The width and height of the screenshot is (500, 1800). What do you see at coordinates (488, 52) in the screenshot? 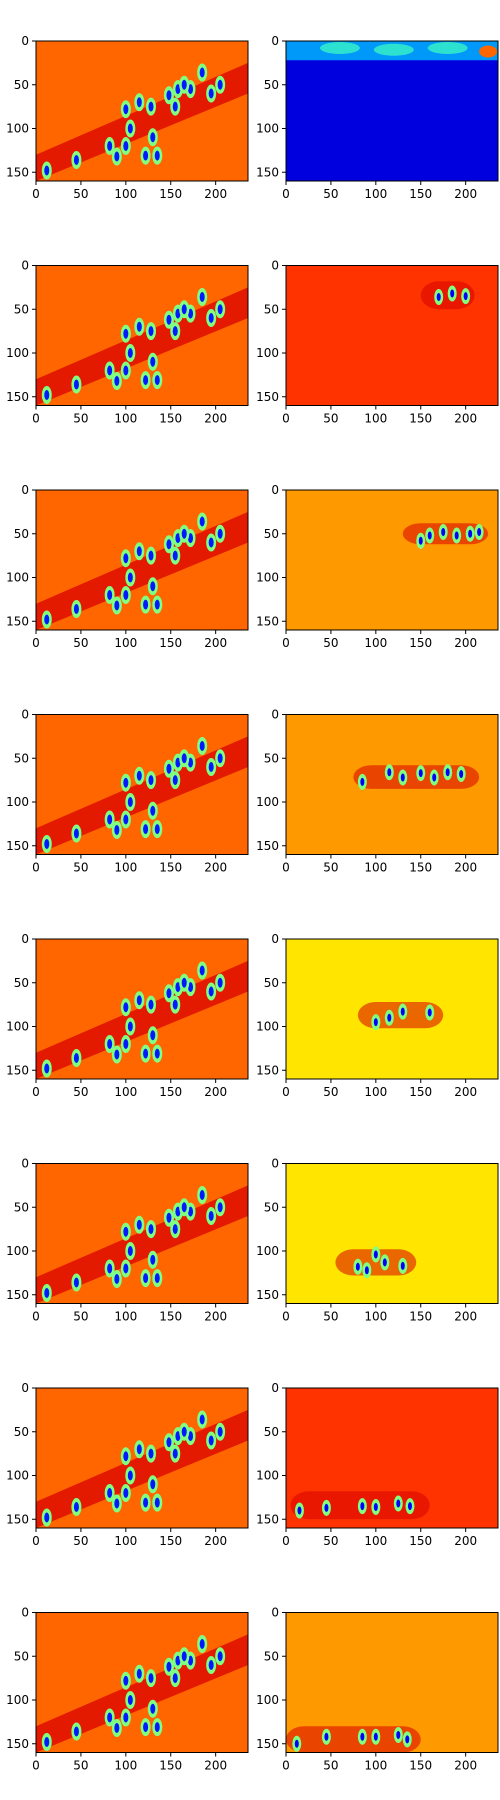
I see `heatmap-blob` at bounding box center [488, 52].